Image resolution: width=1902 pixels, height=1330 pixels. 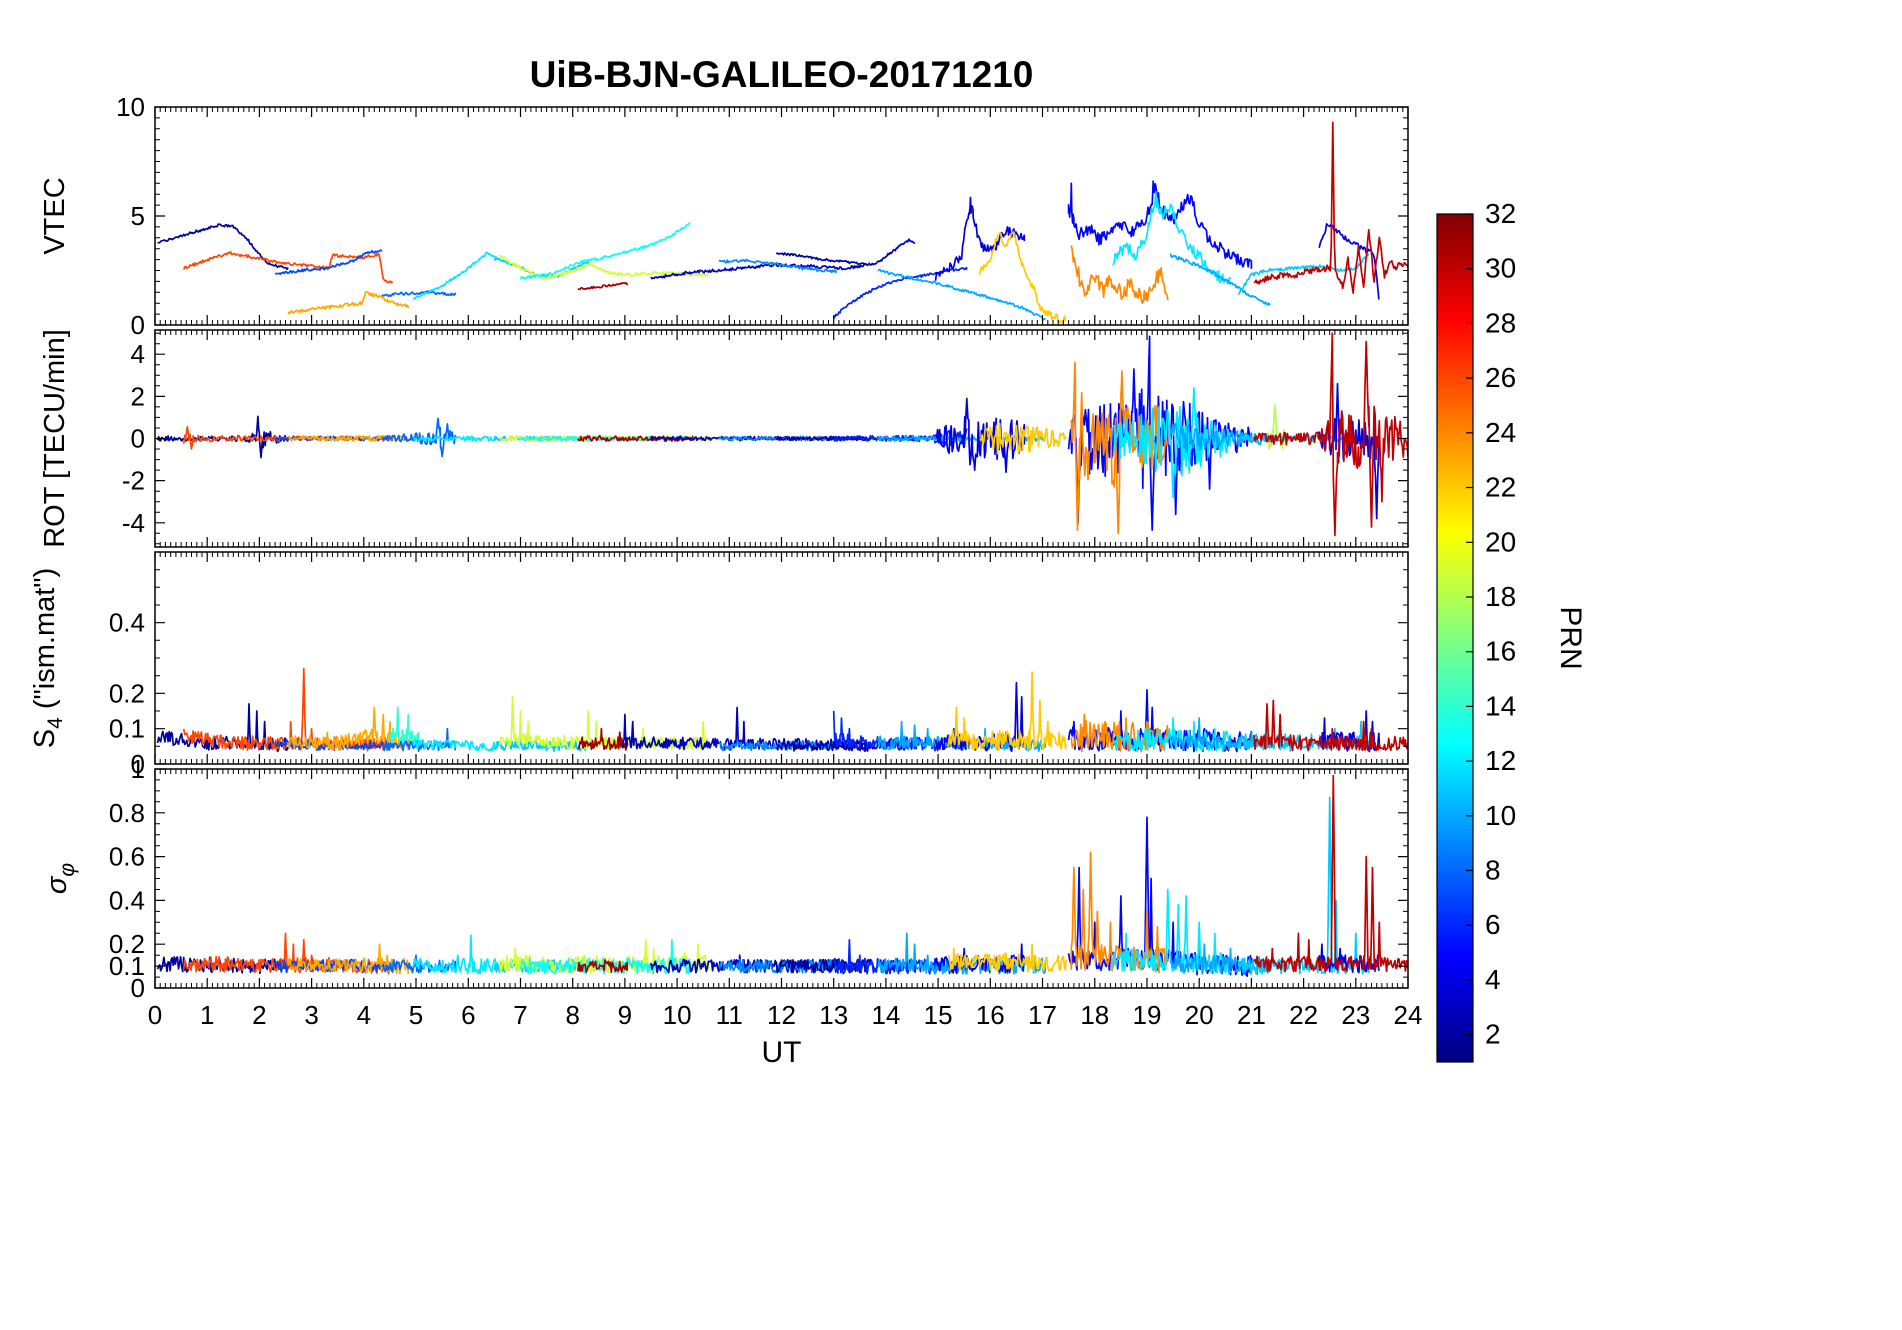 I want to click on trace-prn31-sigma-phi, so click(x=603, y=966).